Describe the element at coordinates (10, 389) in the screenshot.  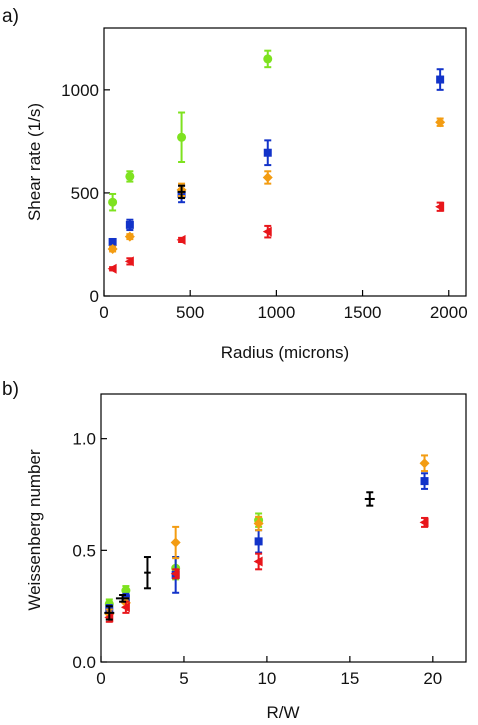
I see `panel-b-label: b)` at that location.